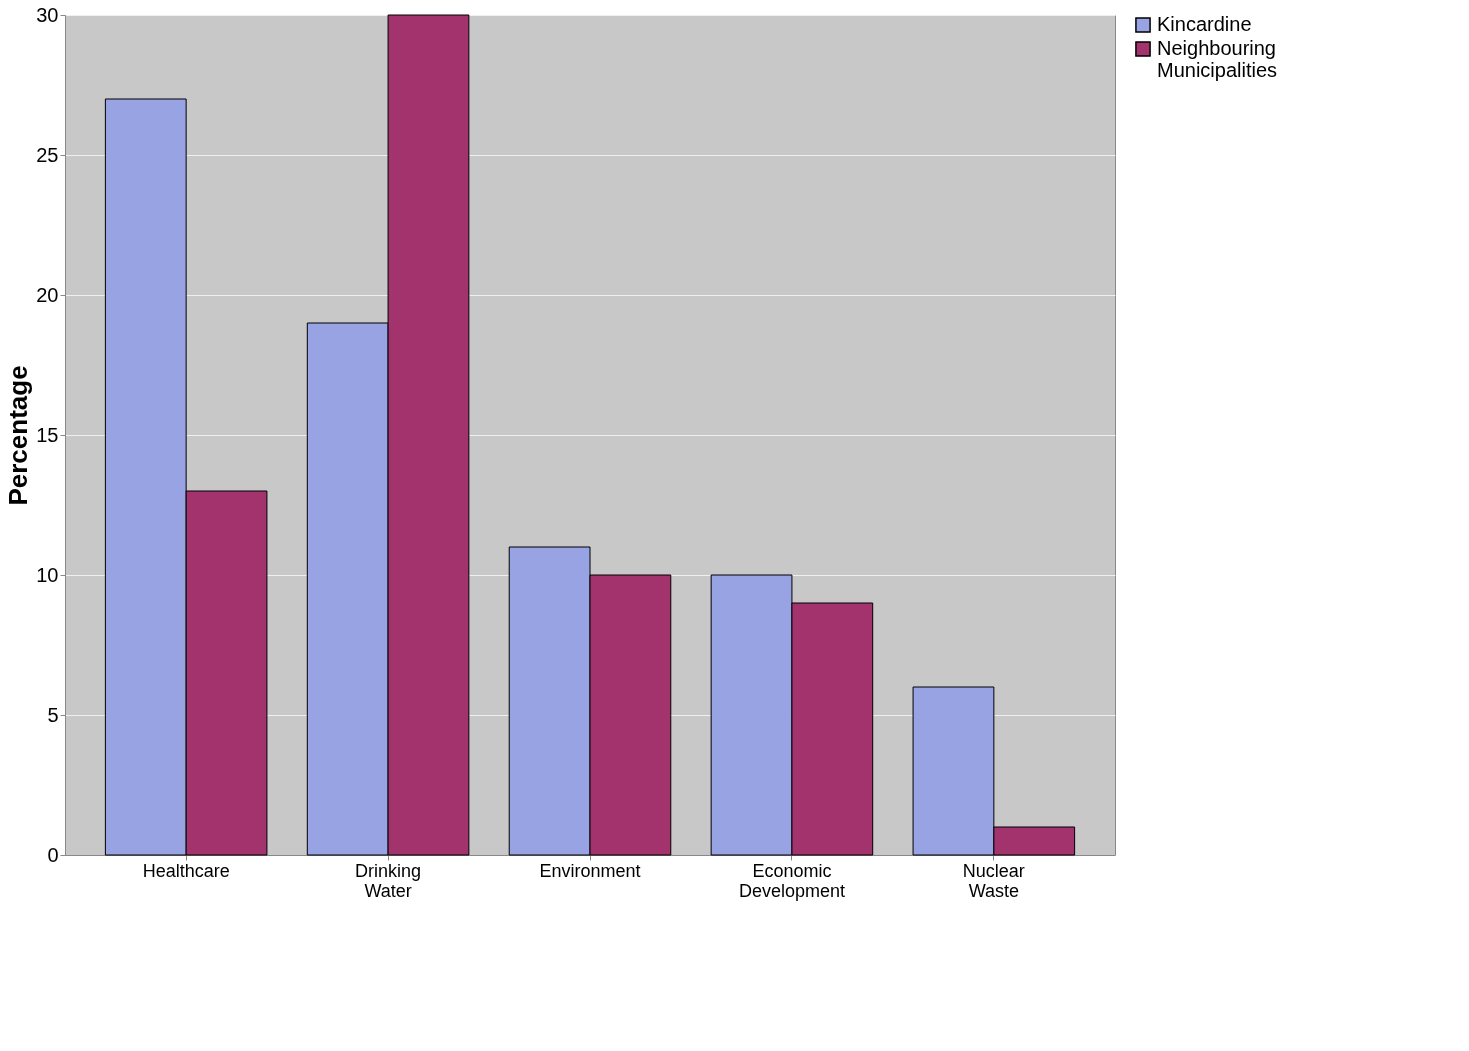  What do you see at coordinates (53, 854) in the screenshot?
I see `y-tick-label: 0` at bounding box center [53, 854].